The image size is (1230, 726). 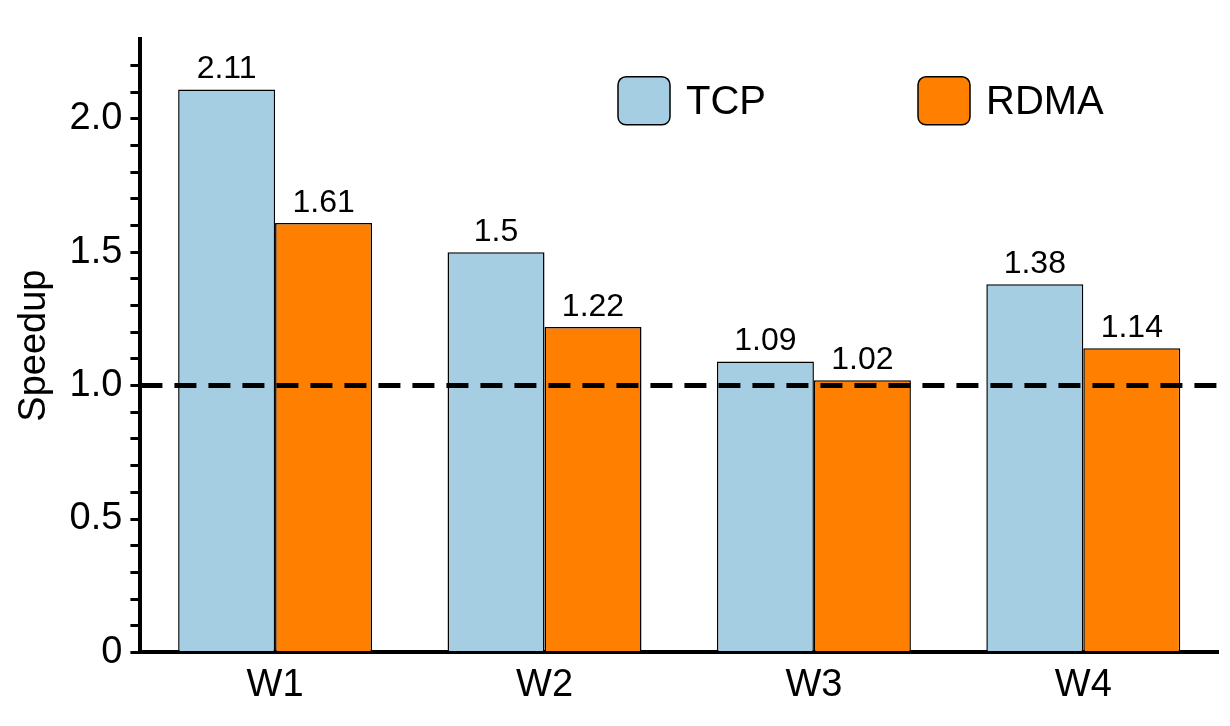 What do you see at coordinates (1083, 682) in the screenshot?
I see `x-tick-label: W4` at bounding box center [1083, 682].